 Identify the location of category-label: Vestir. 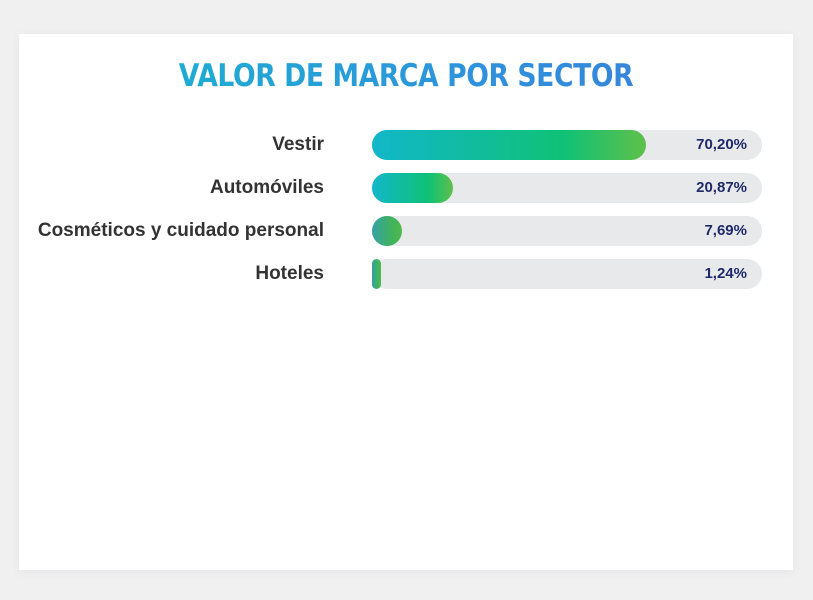
(298, 144).